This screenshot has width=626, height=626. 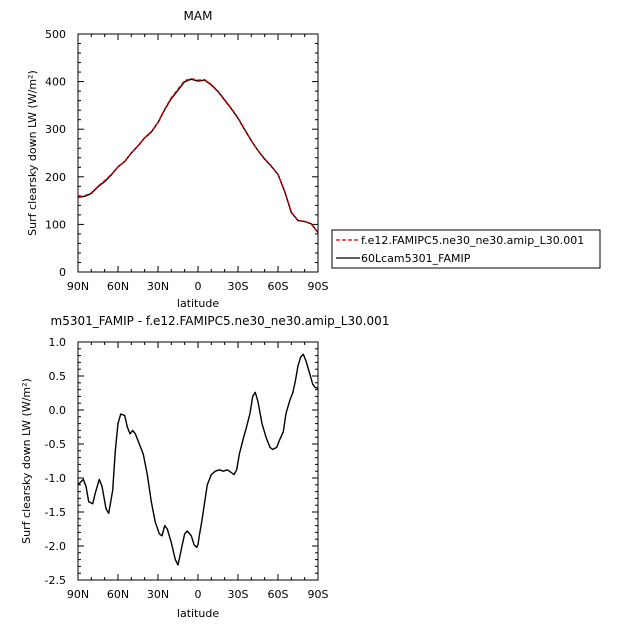 What do you see at coordinates (158, 594) in the screenshot?
I see `bottom-x-tick-label: 30N` at bounding box center [158, 594].